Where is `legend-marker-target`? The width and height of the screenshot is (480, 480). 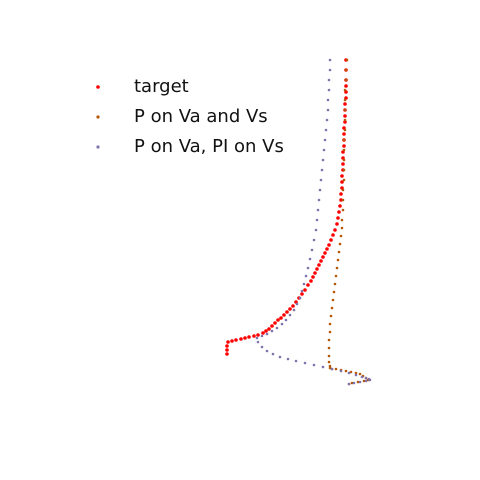
legend-marker-target is located at coordinates (98, 87).